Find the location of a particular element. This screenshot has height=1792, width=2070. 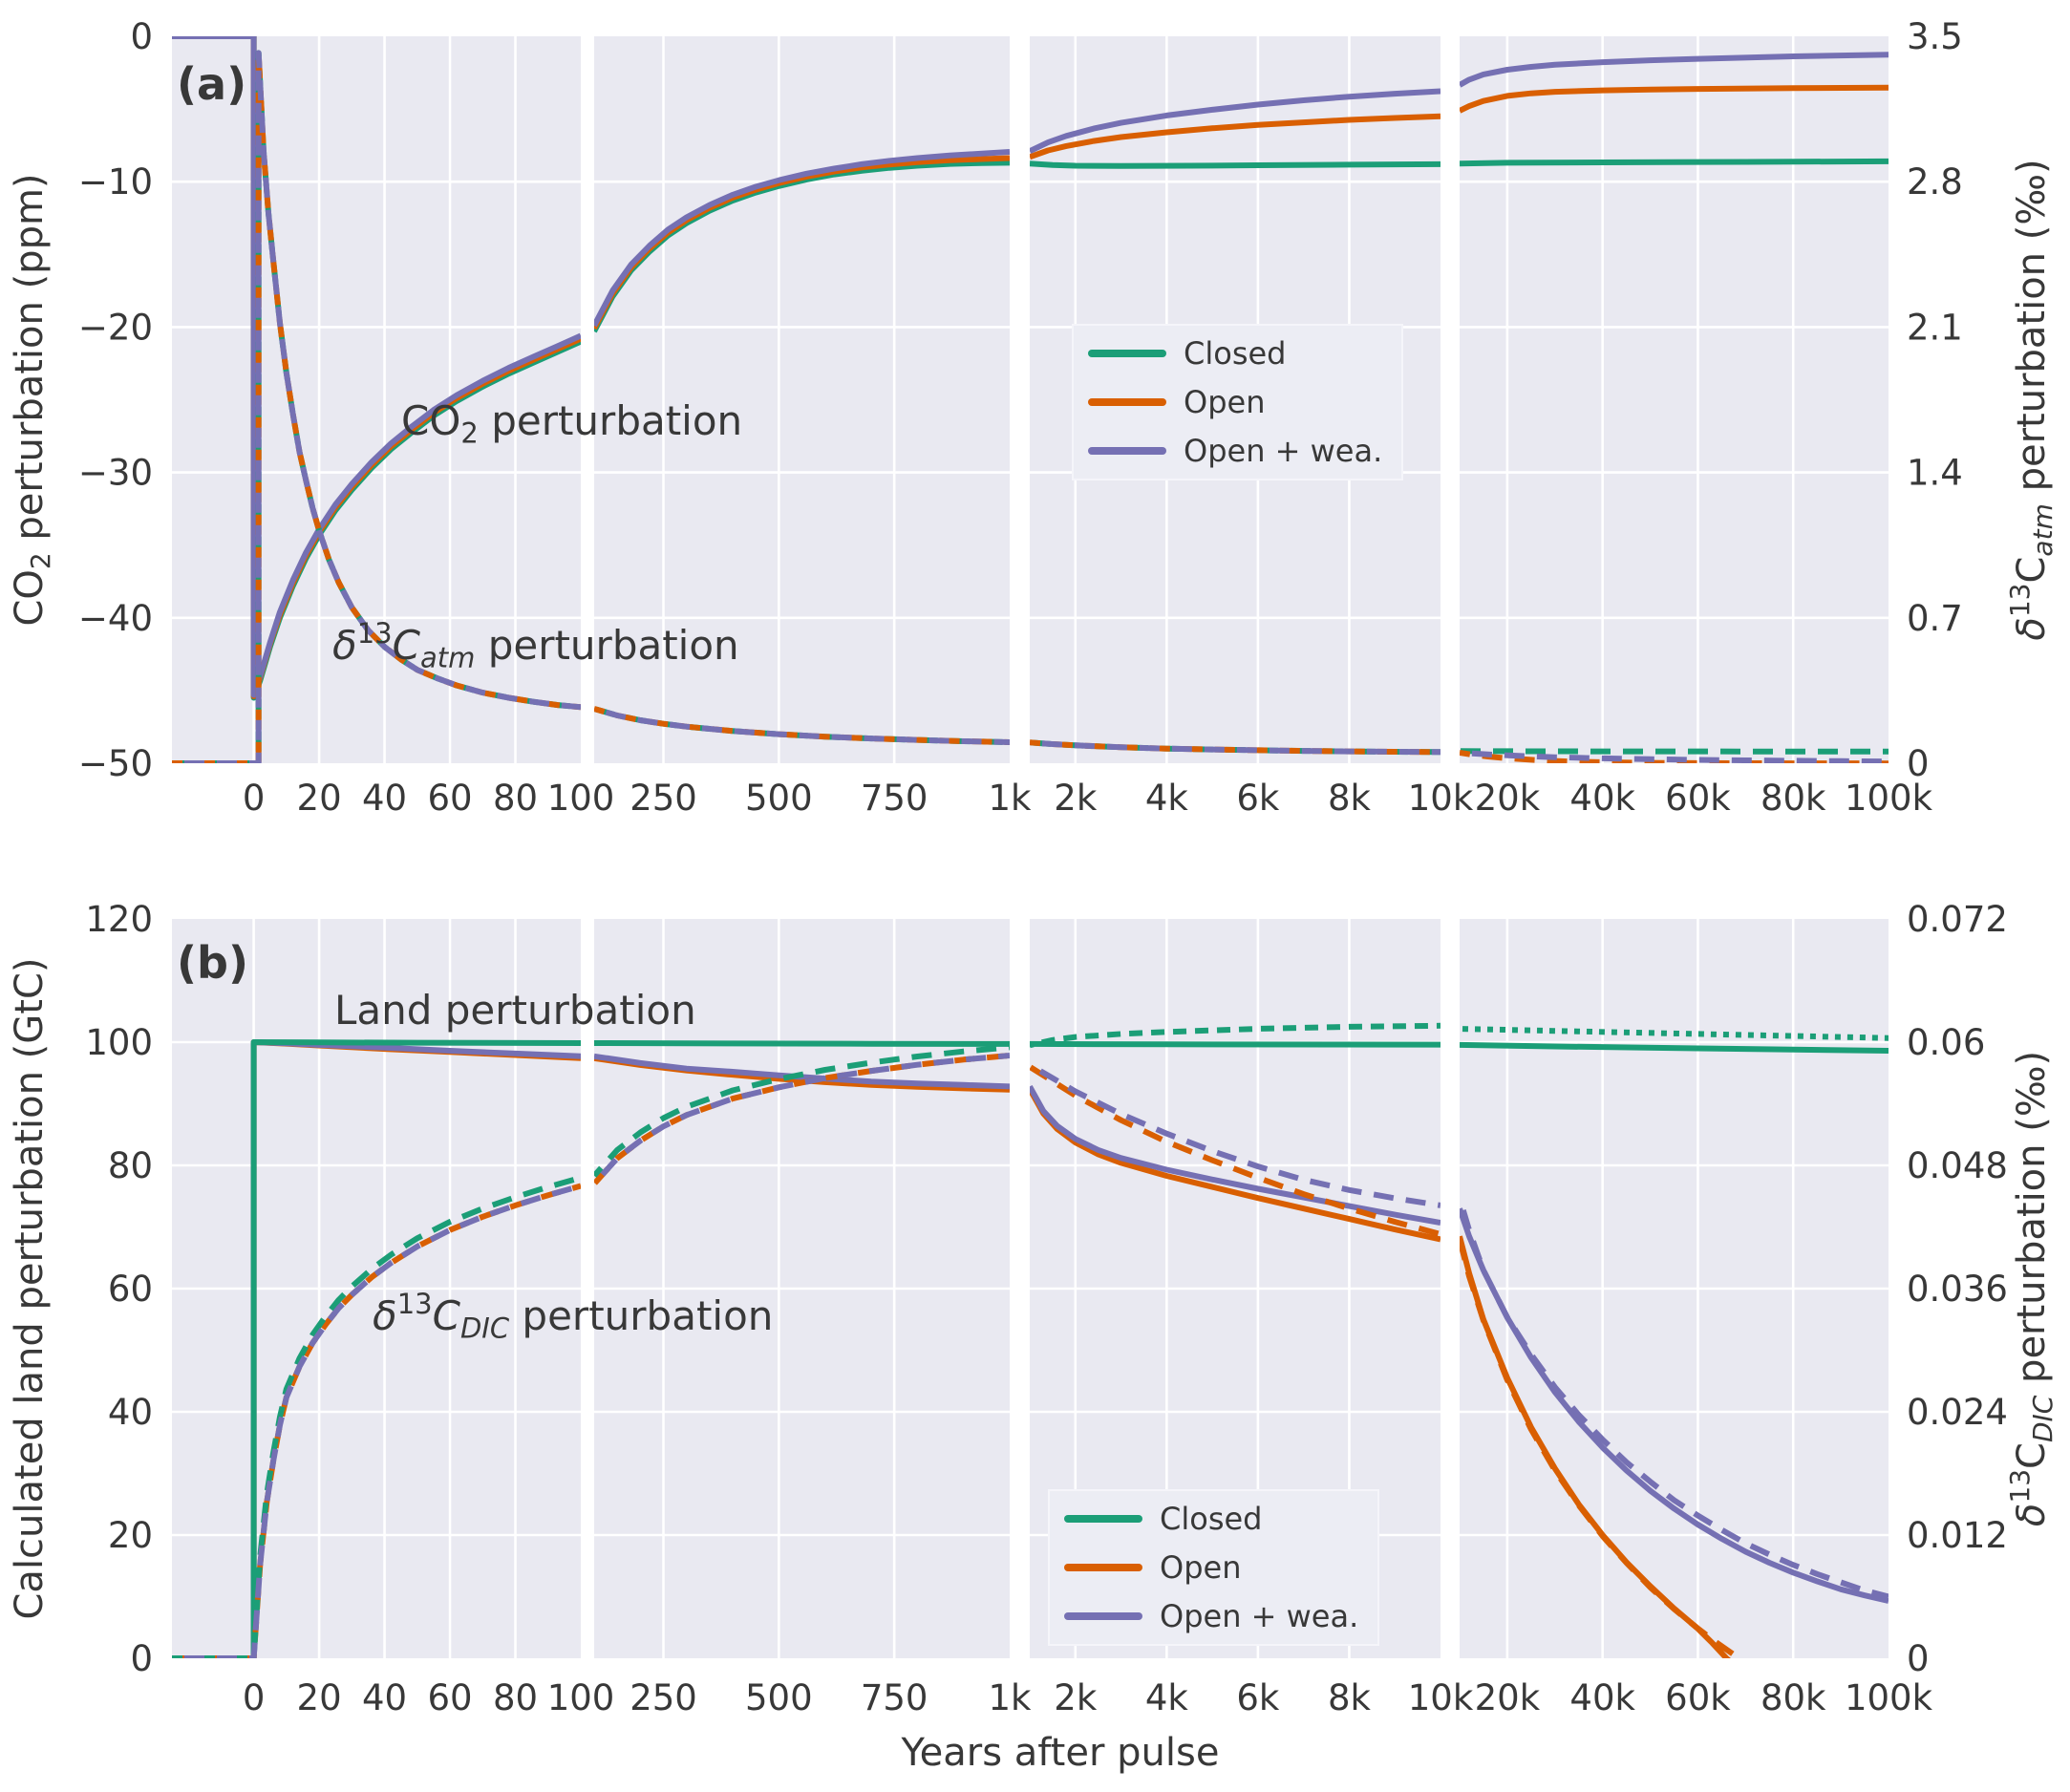

d13c-dic-label: δ13CDIC perturbation is located at coordinates (573, 1316).